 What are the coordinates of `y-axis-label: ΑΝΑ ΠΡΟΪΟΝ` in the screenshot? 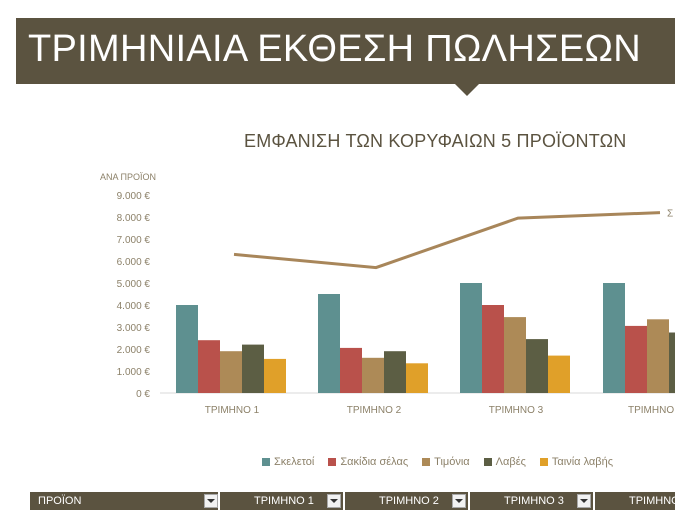 It's located at (128, 177).